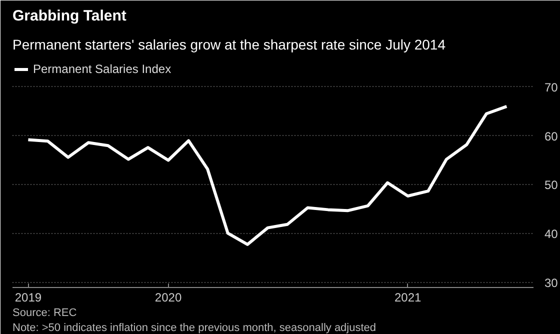  I want to click on source-note: Source: REC, so click(44, 313).